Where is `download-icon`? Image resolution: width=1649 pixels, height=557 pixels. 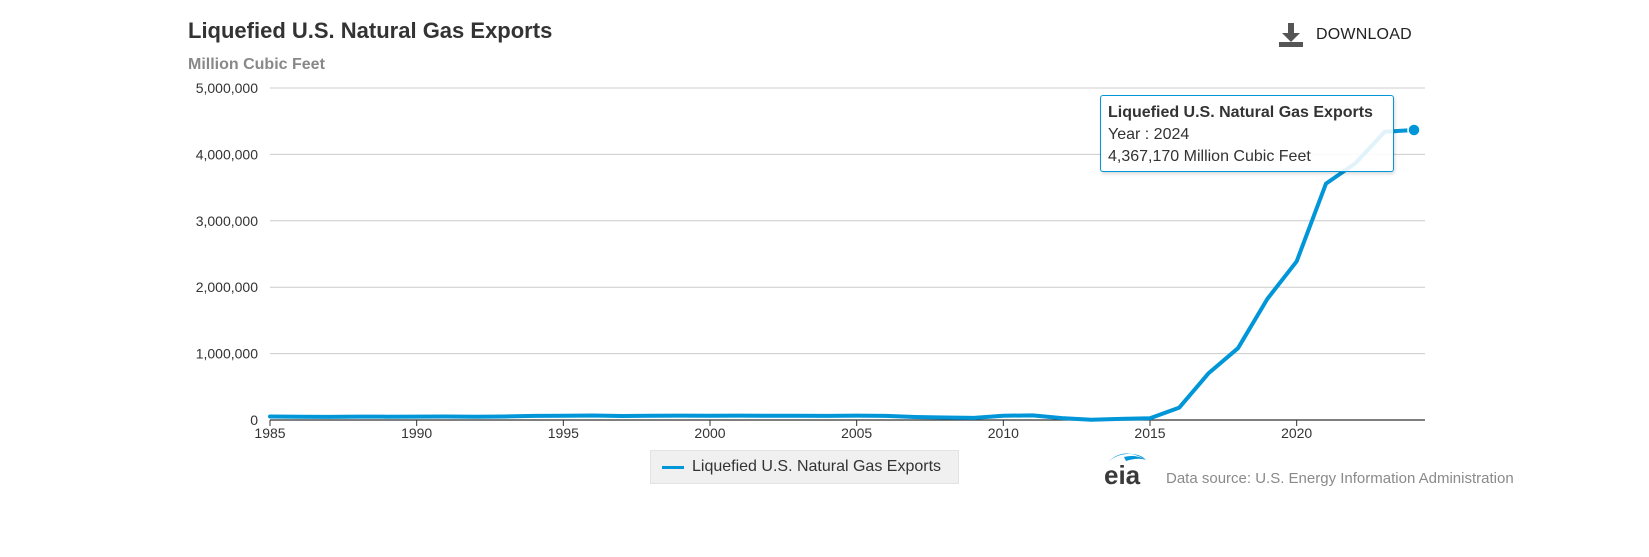 download-icon is located at coordinates (1291, 35).